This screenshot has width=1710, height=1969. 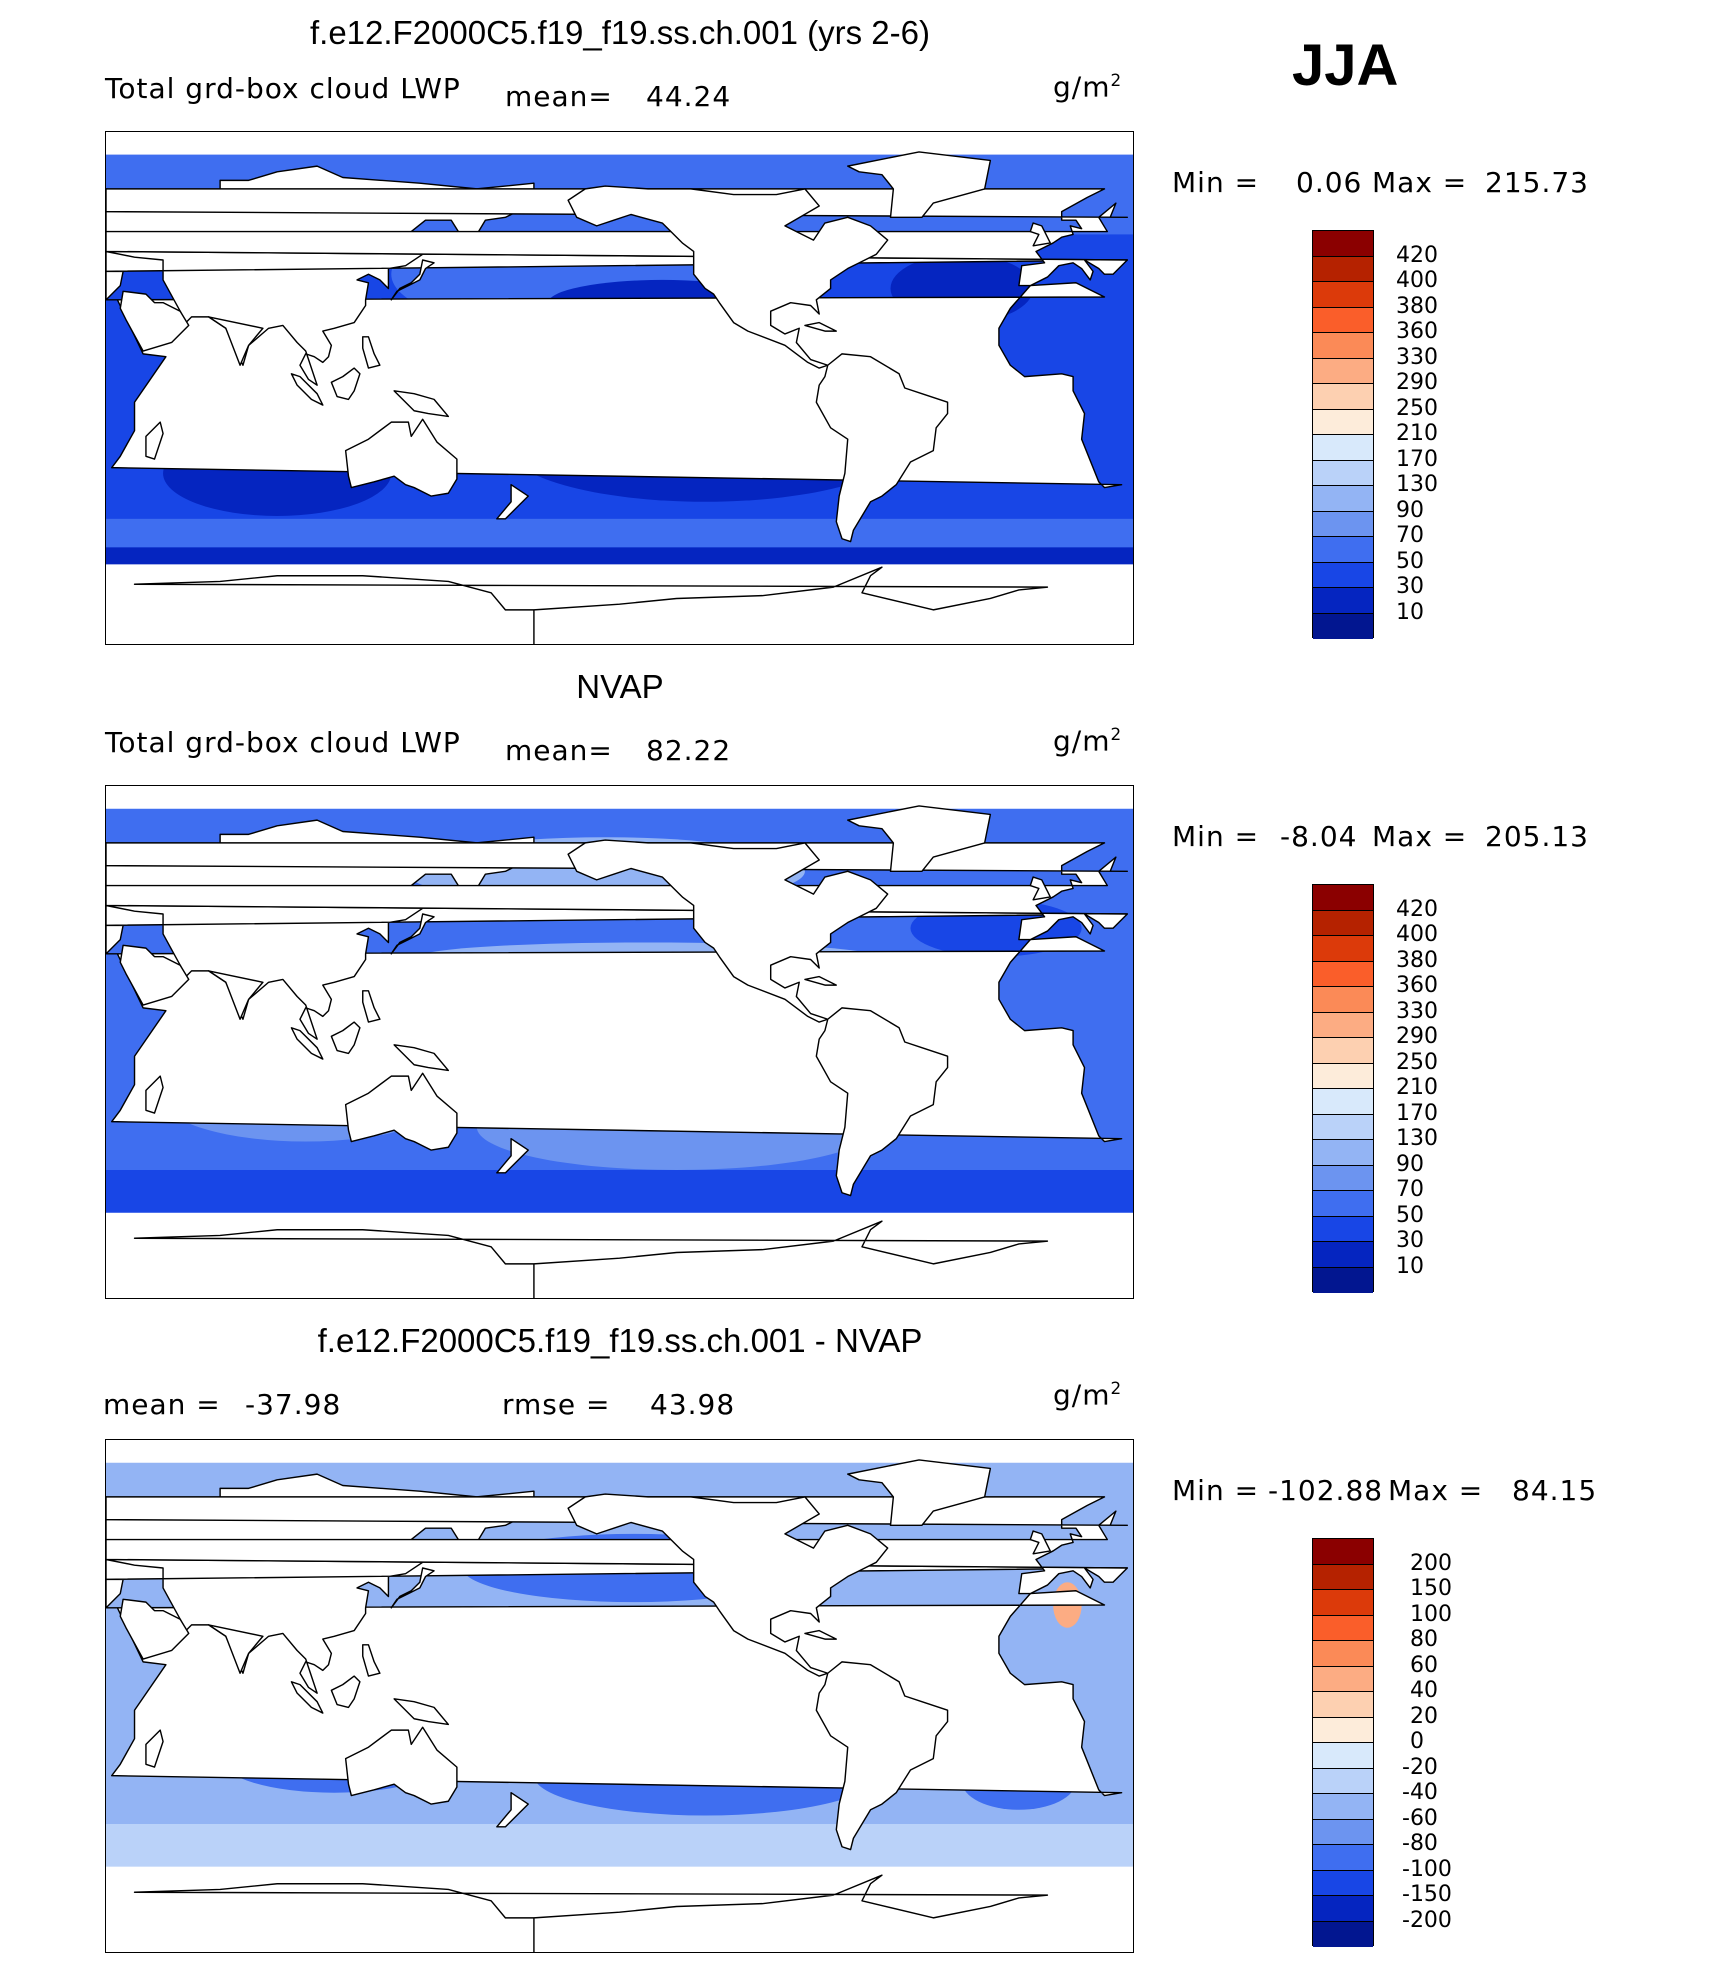 I want to click on colorbar-level-label: -150, so click(x=1427, y=1894).